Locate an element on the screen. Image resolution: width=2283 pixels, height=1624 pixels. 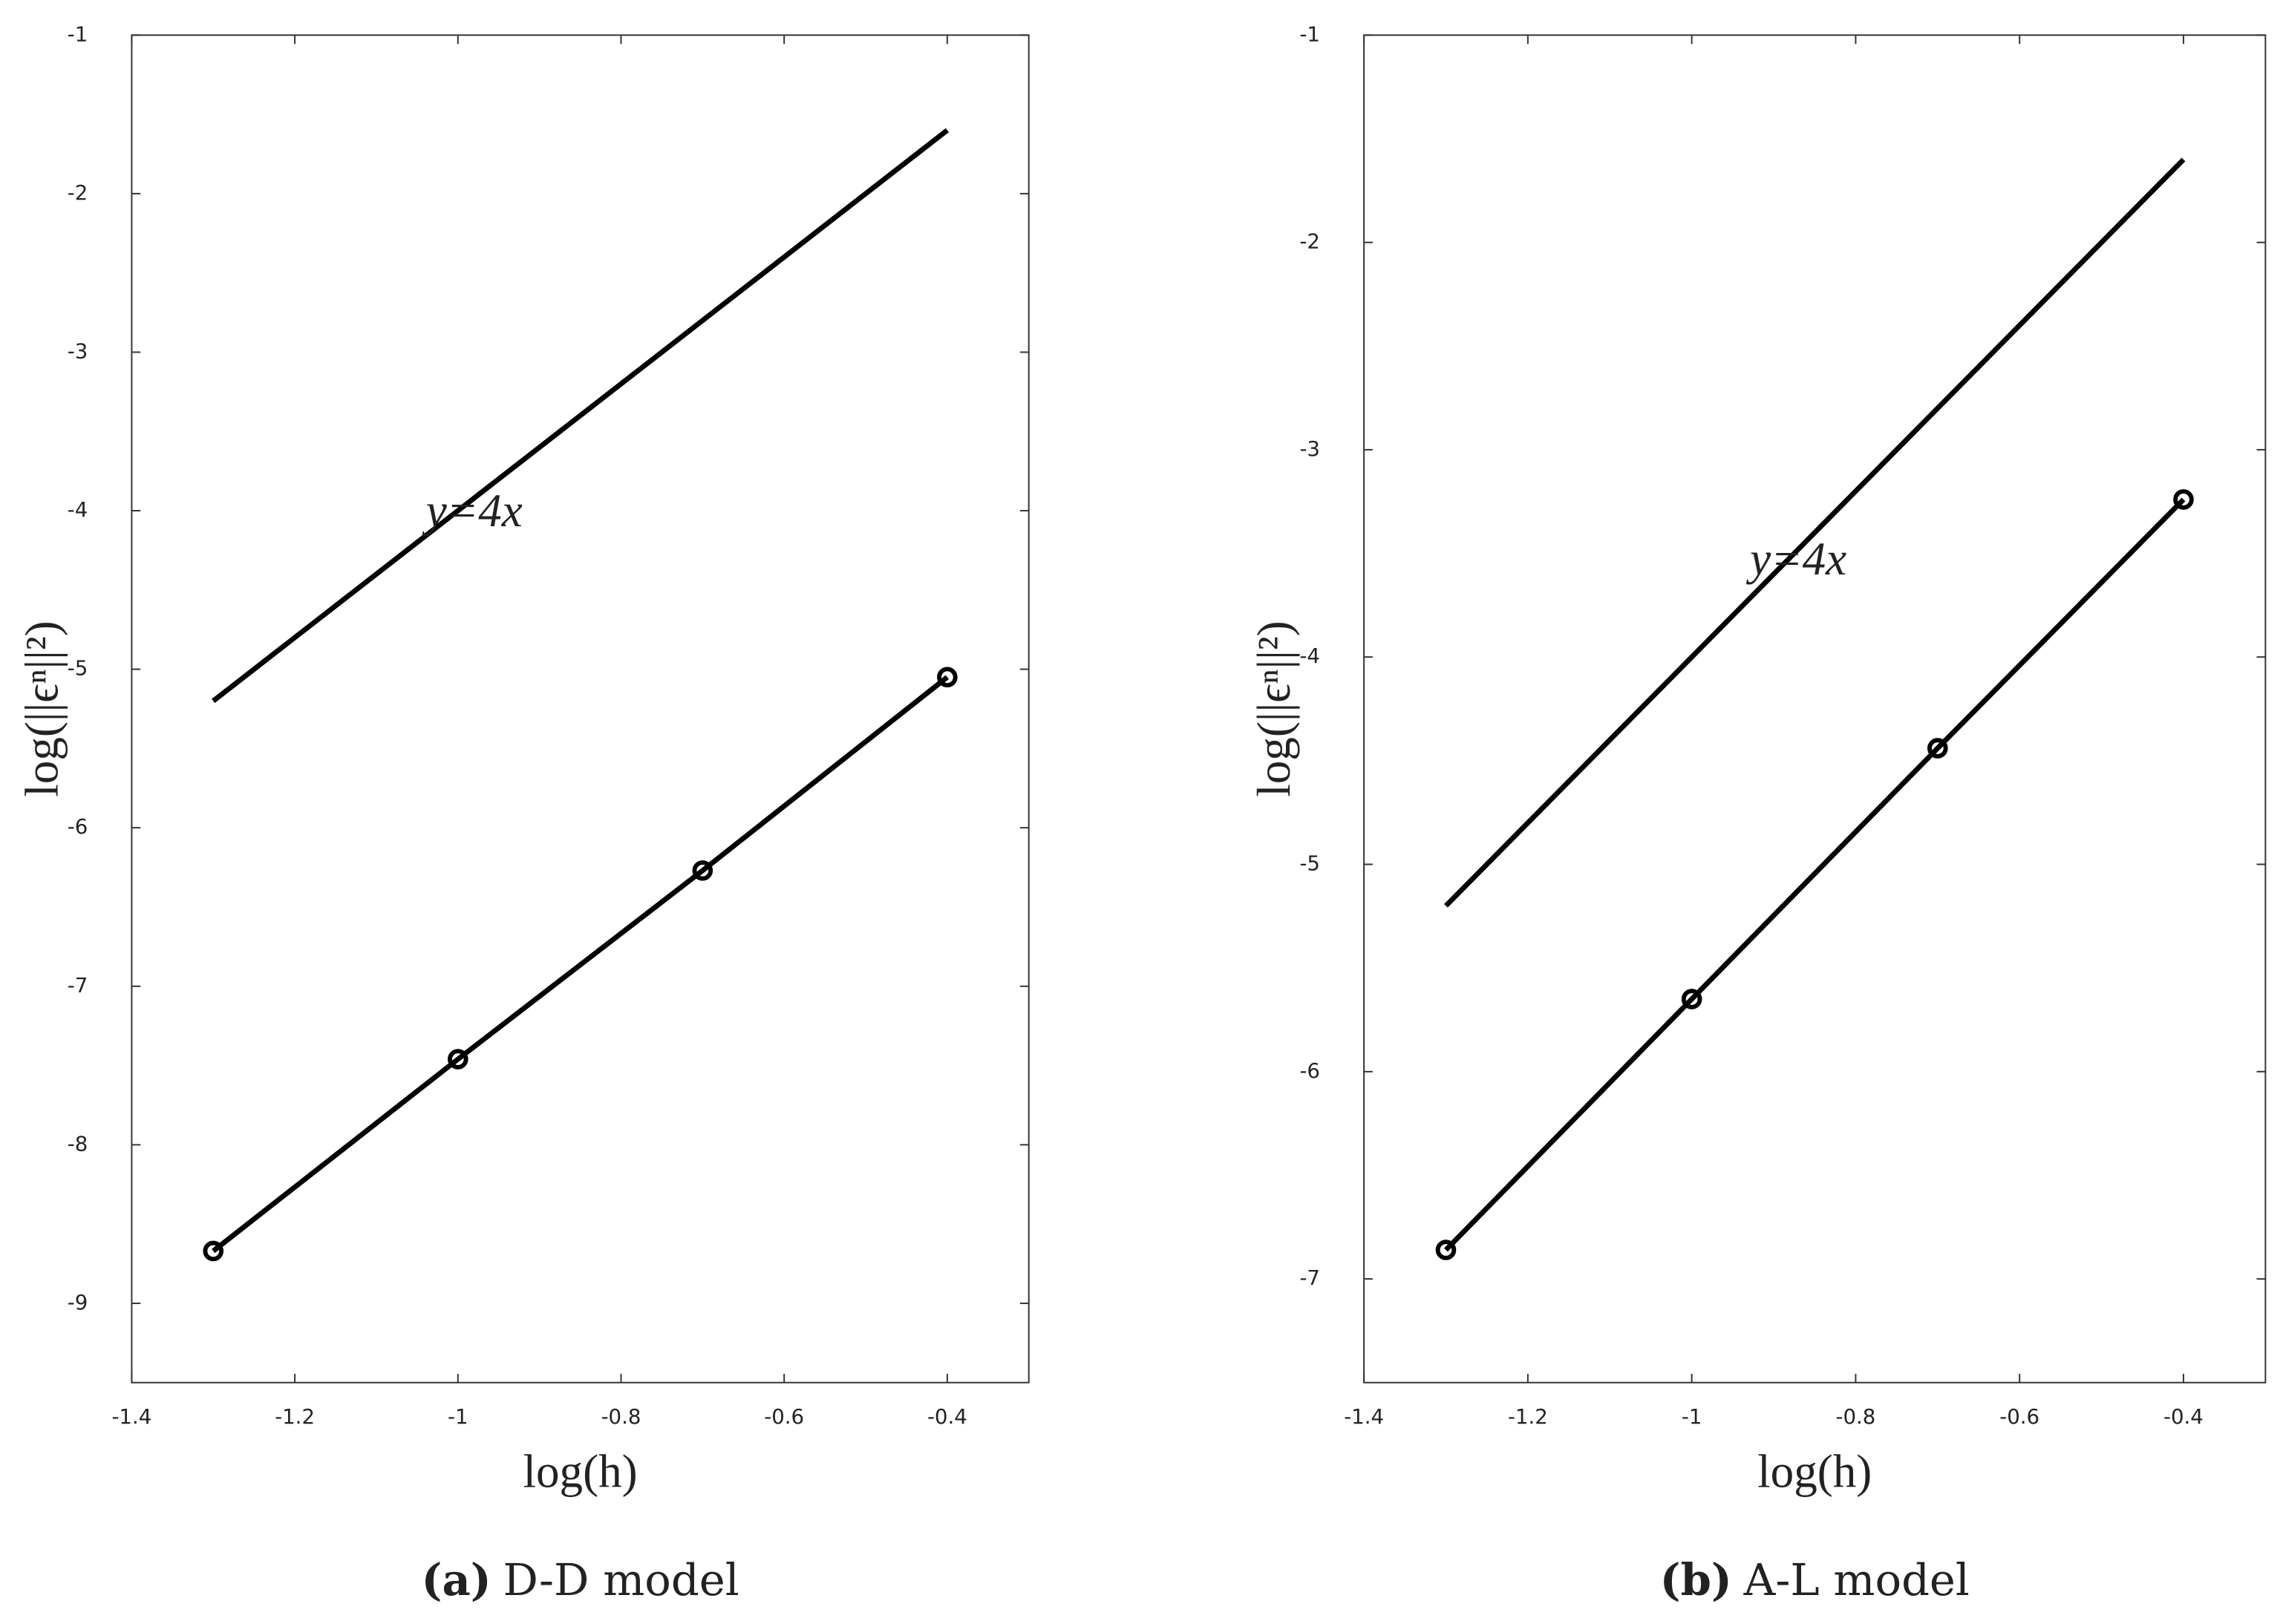
caption-text: A-L model is located at coordinates (1856, 1579).